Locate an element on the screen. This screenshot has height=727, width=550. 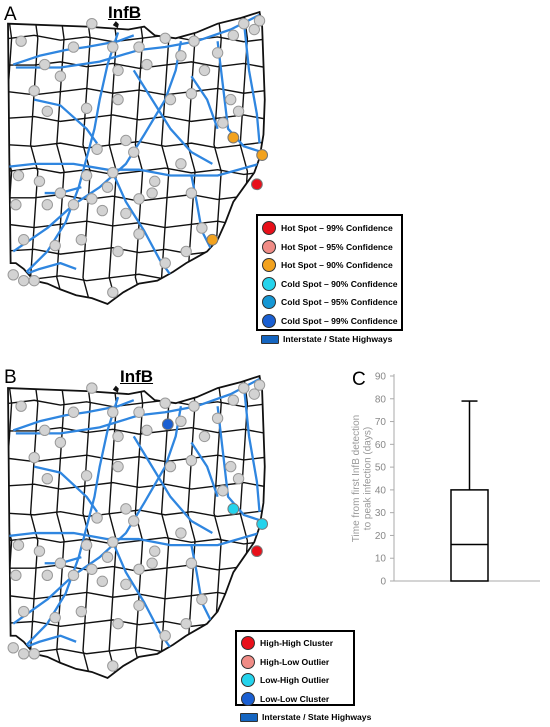
legend-a-label: Hot Spot – 99% Confidence is located at coordinates (337, 228).